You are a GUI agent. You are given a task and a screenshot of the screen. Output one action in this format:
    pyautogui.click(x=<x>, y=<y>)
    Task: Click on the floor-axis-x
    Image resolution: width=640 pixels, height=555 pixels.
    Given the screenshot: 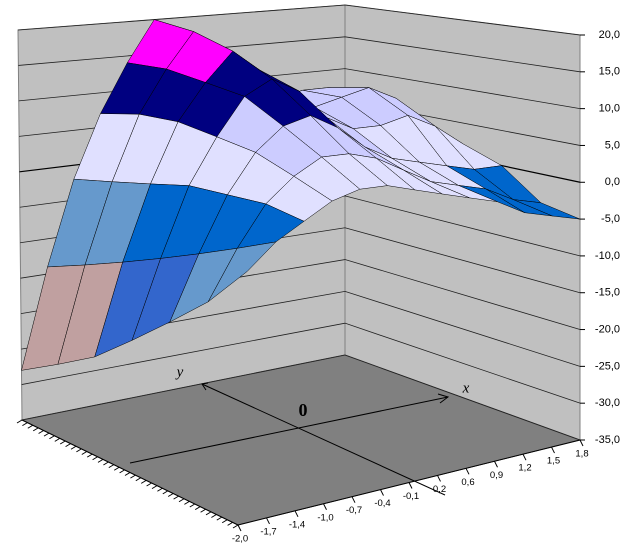 What is the action you would take?
    pyautogui.click(x=289, y=430)
    